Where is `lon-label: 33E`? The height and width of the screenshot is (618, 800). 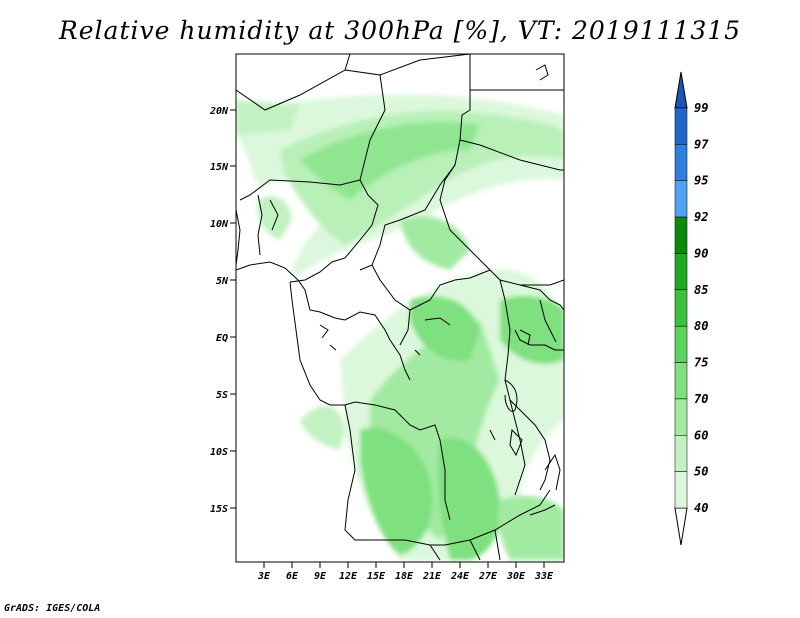 lon-label: 33E is located at coordinates (544, 576).